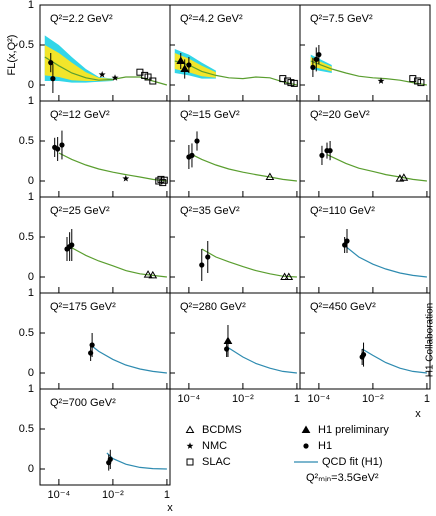 This screenshot has width=436, height=516. What do you see at coordinates (83, 307) in the screenshot?
I see `panel-title: Q²=175 GeV²` at bounding box center [83, 307].